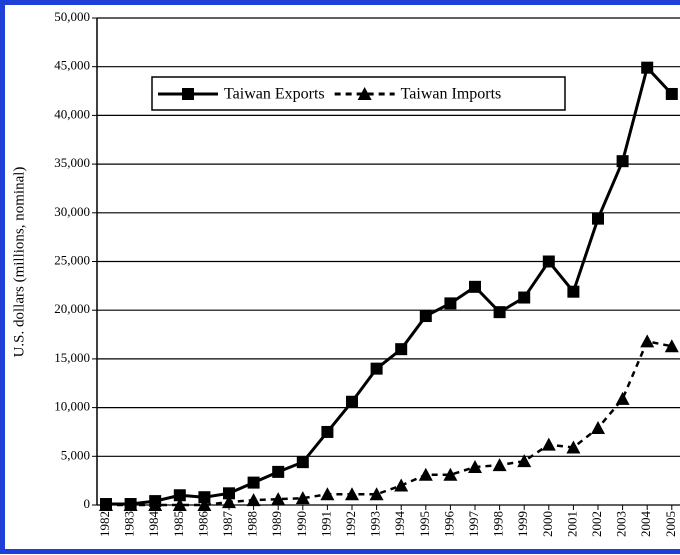 This screenshot has height=555, width=680. Describe the element at coordinates (87, 503) in the screenshot. I see `y-tick-label: 0` at that location.